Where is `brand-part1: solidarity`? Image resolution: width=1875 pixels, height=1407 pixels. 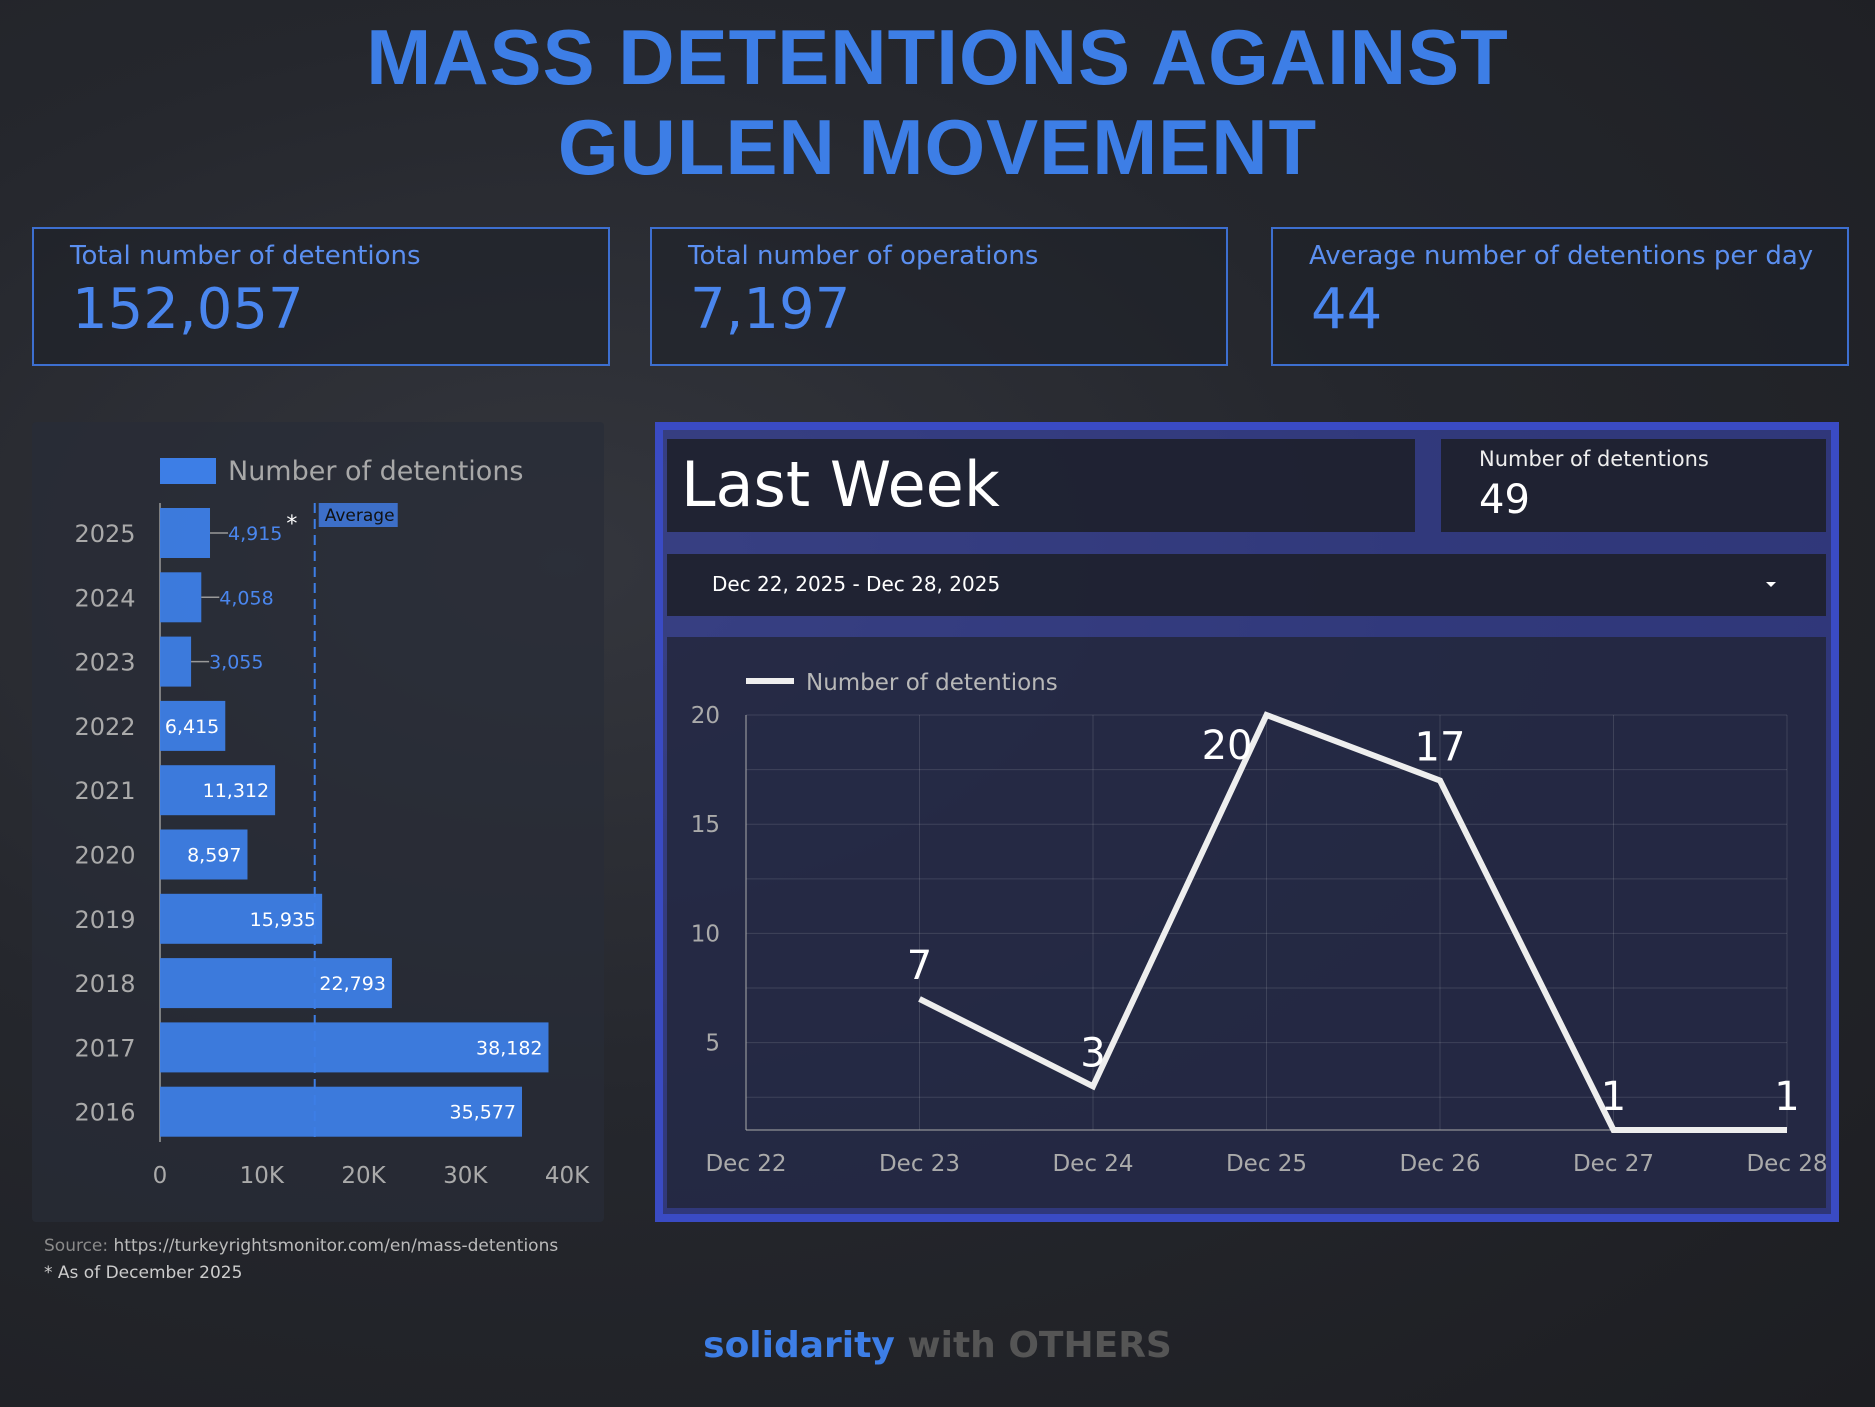
brand-part1: solidarity is located at coordinates (799, 1345).